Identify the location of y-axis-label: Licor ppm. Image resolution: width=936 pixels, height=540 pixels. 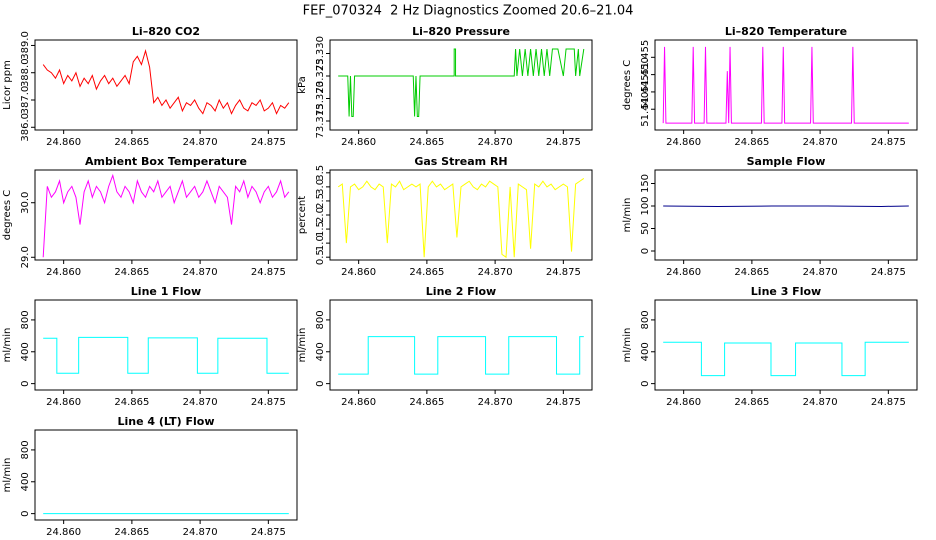
(7, 85).